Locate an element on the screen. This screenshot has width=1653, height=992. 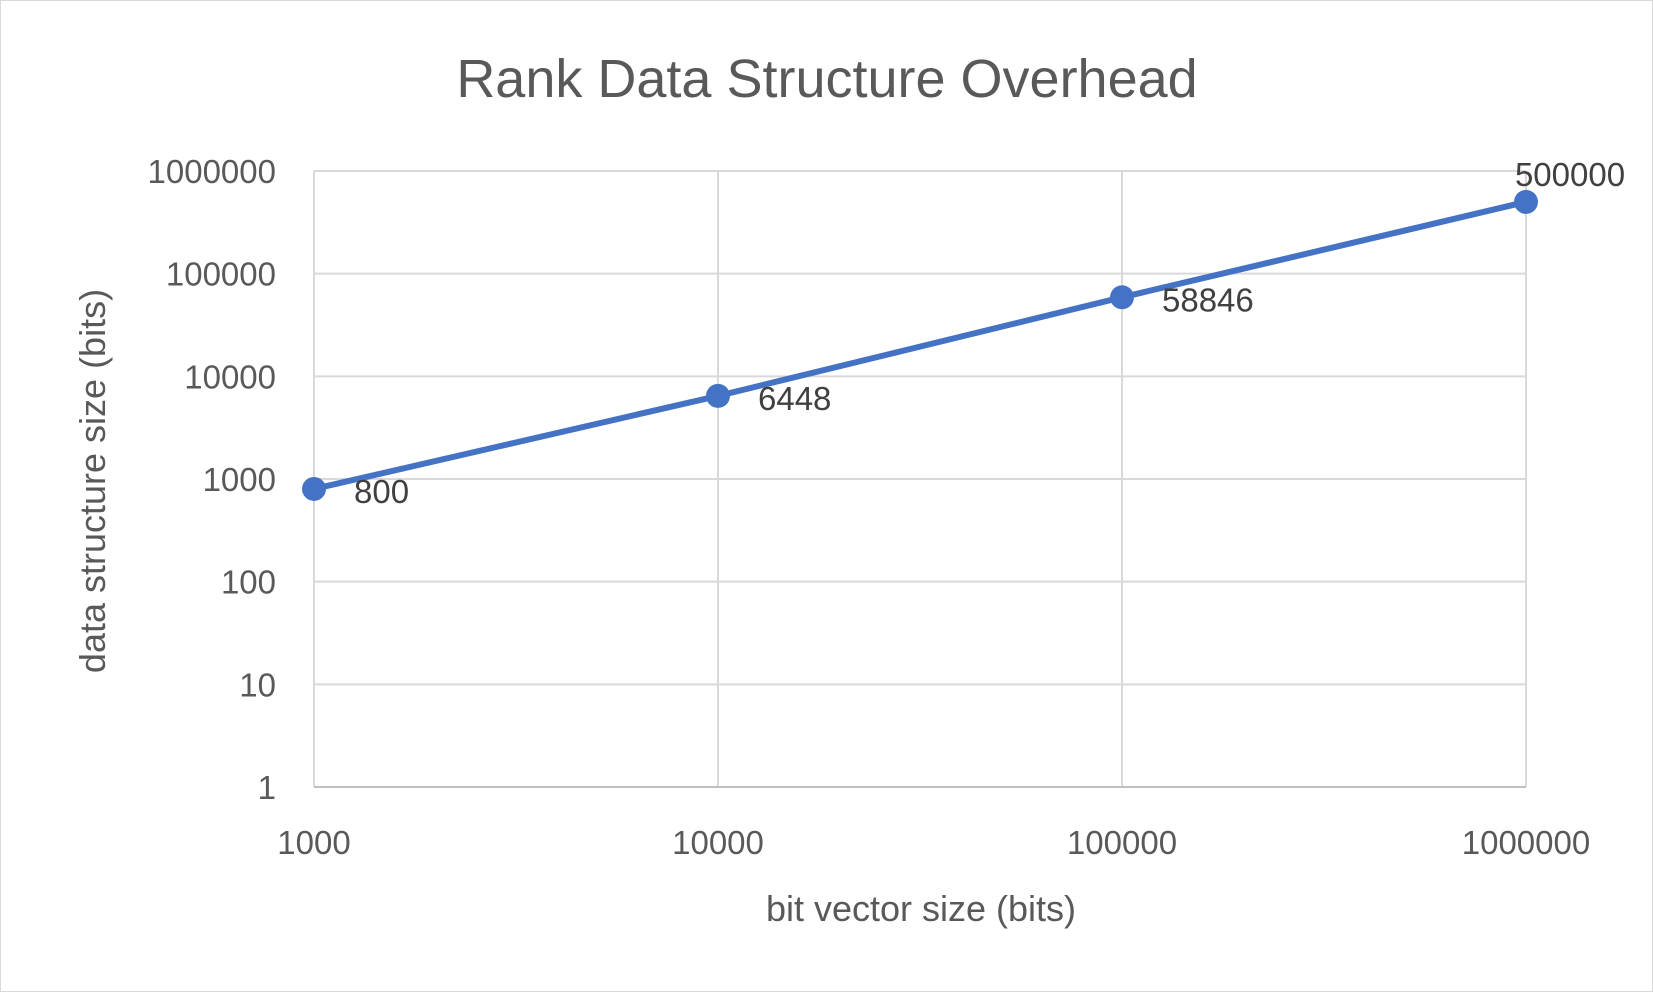
y-tick-label: 1 is located at coordinates (267, 787).